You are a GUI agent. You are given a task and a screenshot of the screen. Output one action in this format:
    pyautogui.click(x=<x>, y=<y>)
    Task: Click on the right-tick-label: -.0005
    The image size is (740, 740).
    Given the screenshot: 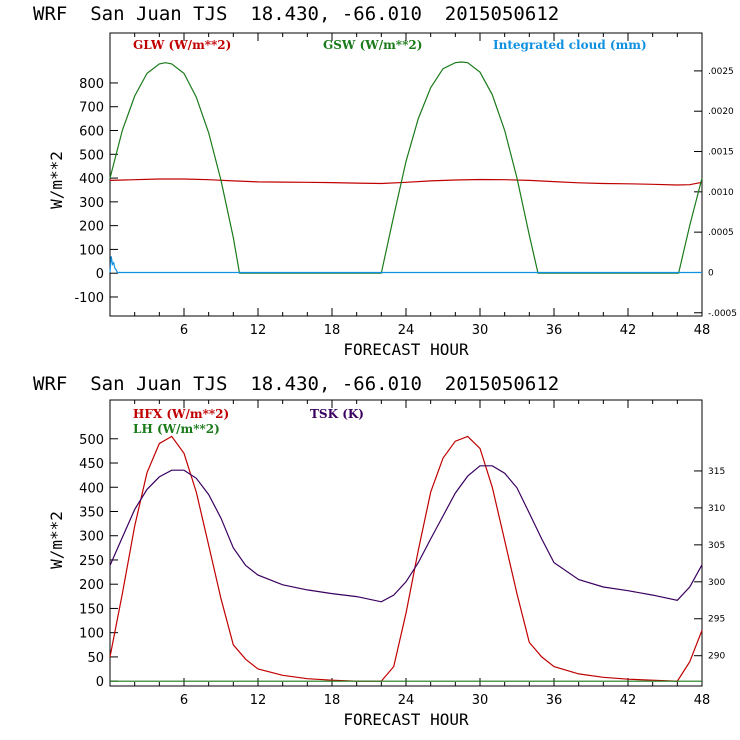 What is the action you would take?
    pyautogui.click(x=722, y=314)
    